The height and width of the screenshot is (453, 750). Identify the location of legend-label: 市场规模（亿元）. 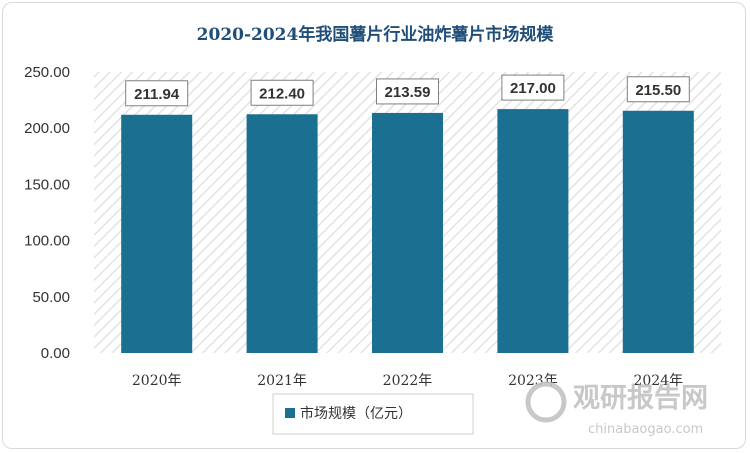
(356, 413).